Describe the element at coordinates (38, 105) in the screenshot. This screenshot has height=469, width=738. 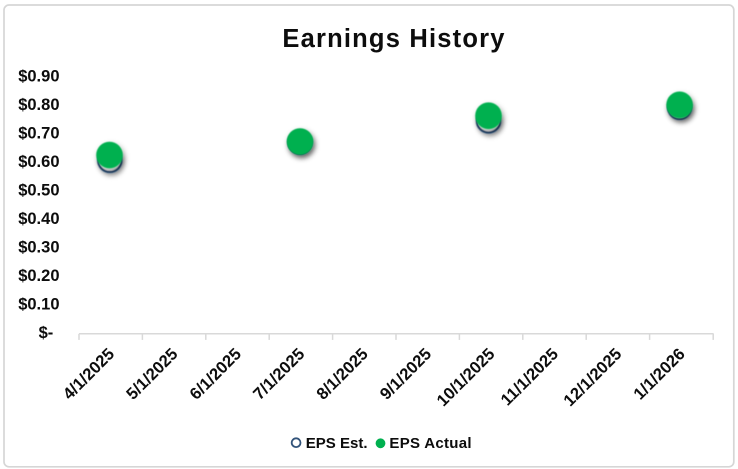
I see `svg-text: $0.80` at that location.